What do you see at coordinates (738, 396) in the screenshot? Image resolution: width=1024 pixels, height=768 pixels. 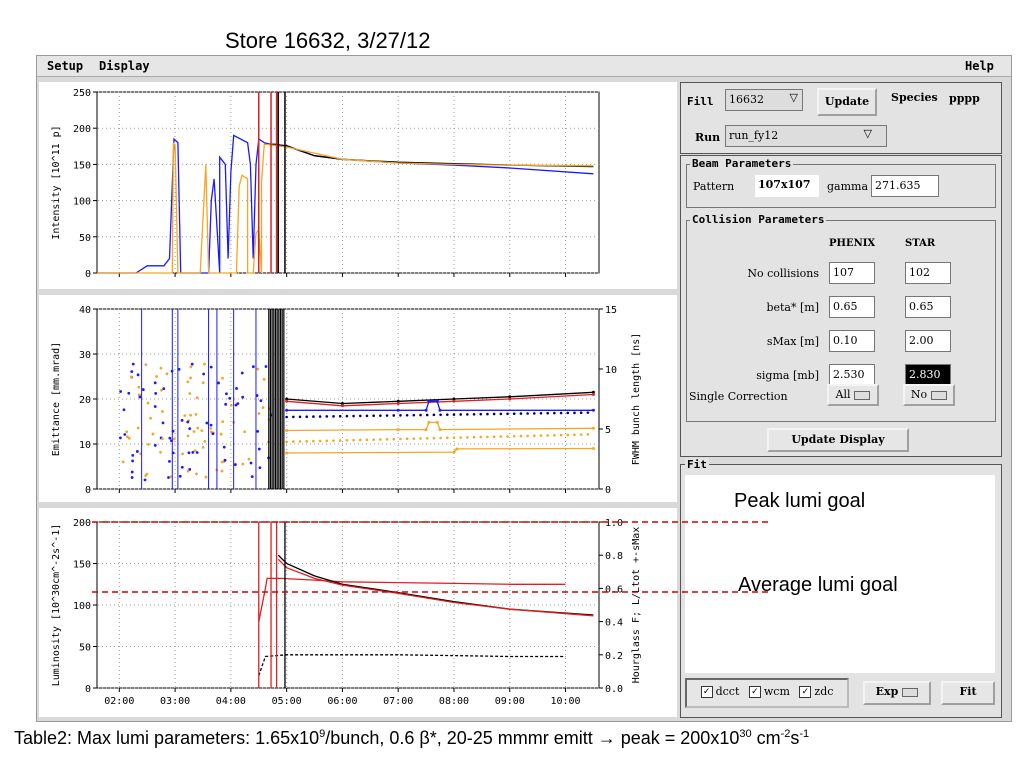 I see `single-correction-label: Single Correction` at bounding box center [738, 396].